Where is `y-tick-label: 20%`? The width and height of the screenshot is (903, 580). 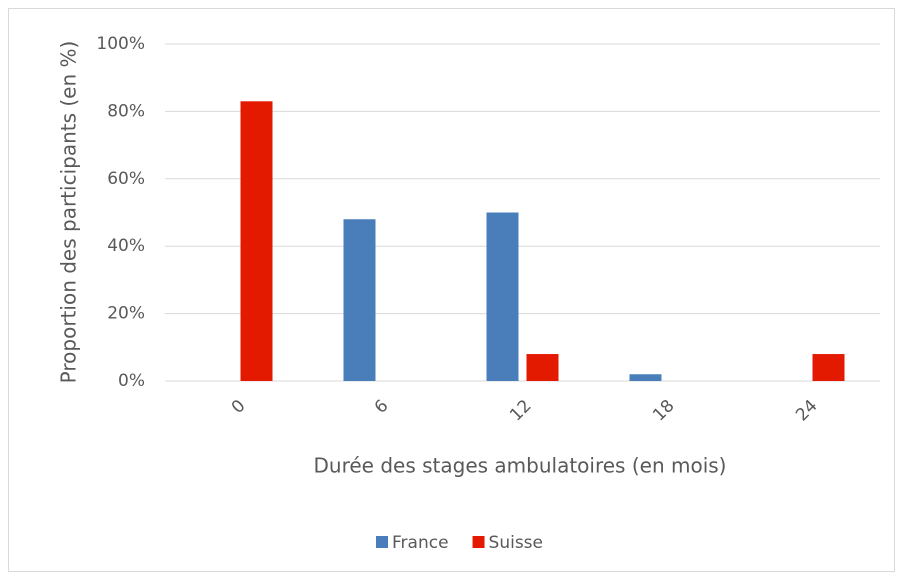
y-tick-label: 20% is located at coordinates (126, 314).